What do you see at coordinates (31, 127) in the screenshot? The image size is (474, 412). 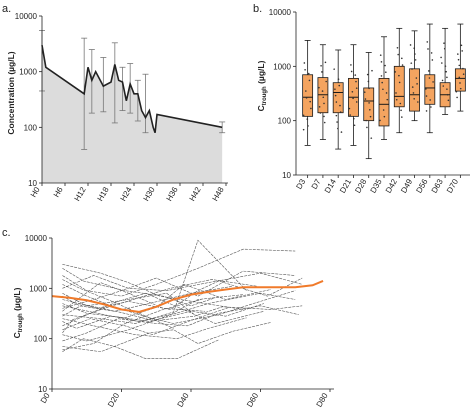 I see `panel-a-y-tick-label: 100` at bounding box center [31, 127].